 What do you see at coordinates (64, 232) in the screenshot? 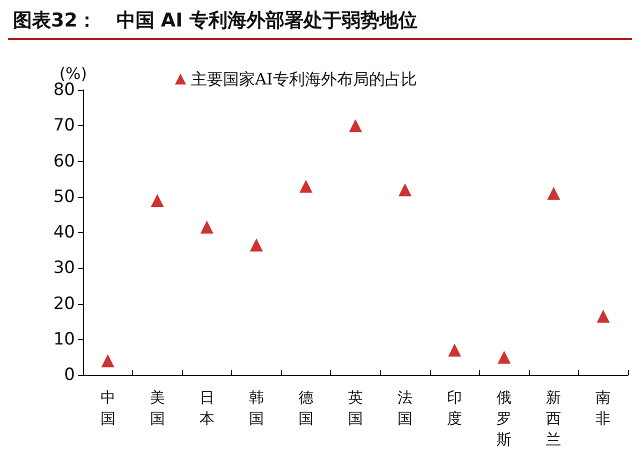
I see `y-tick-label: 40` at bounding box center [64, 232].